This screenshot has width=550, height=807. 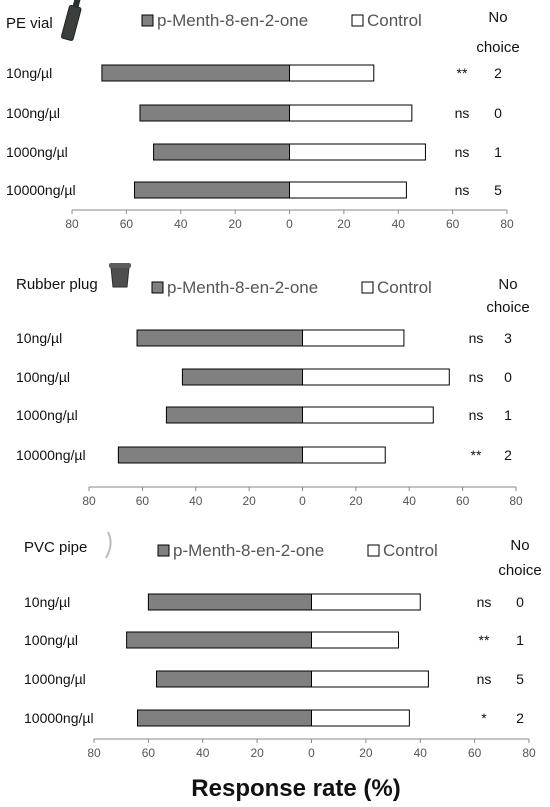 I want to click on panel-title: PVC pipe, so click(x=55, y=547).